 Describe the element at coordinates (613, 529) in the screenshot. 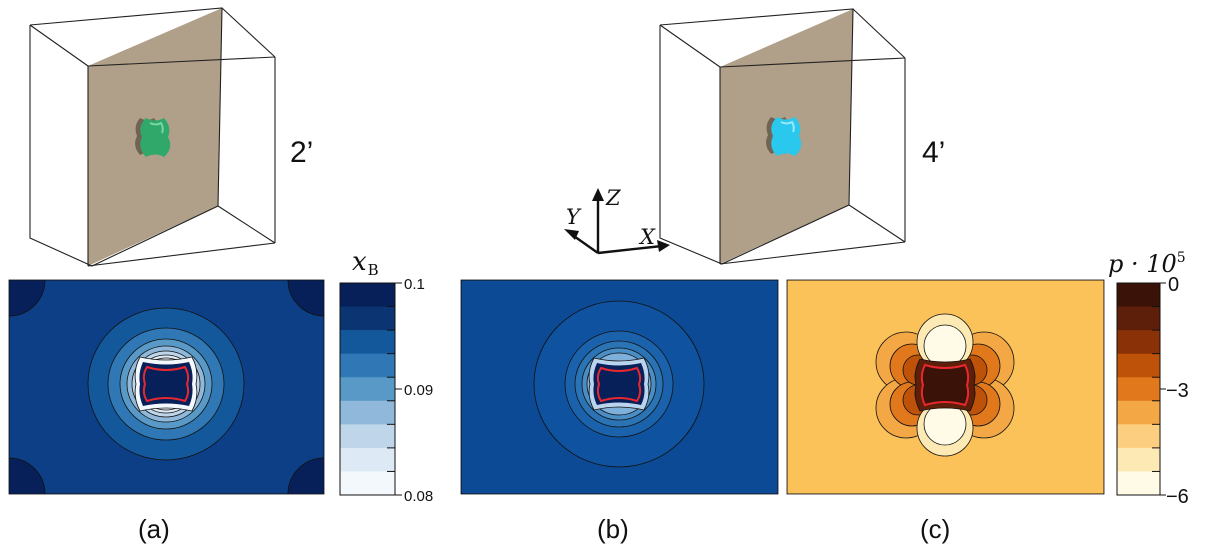

I see `panel-label-b: (b)` at that location.